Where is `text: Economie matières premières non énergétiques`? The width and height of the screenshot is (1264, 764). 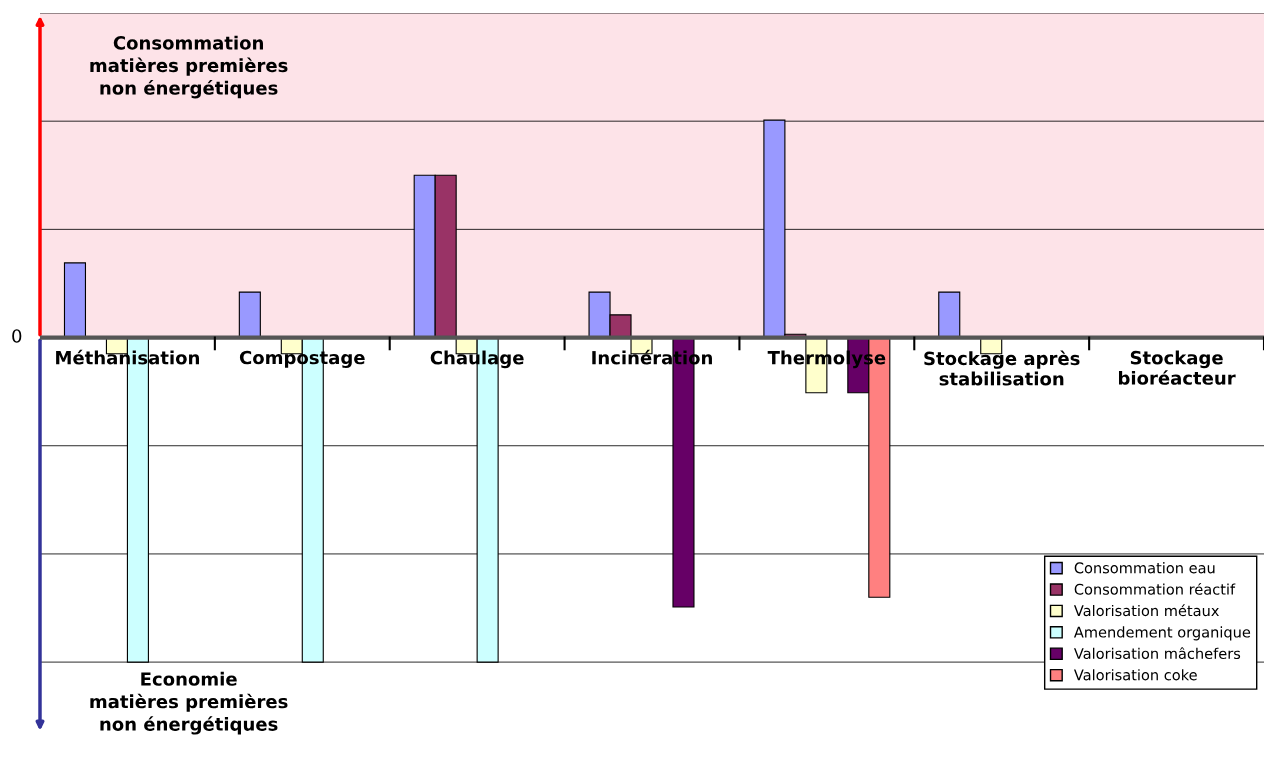
text: Economie matières premières non énergétiques is located at coordinates (189, 703).